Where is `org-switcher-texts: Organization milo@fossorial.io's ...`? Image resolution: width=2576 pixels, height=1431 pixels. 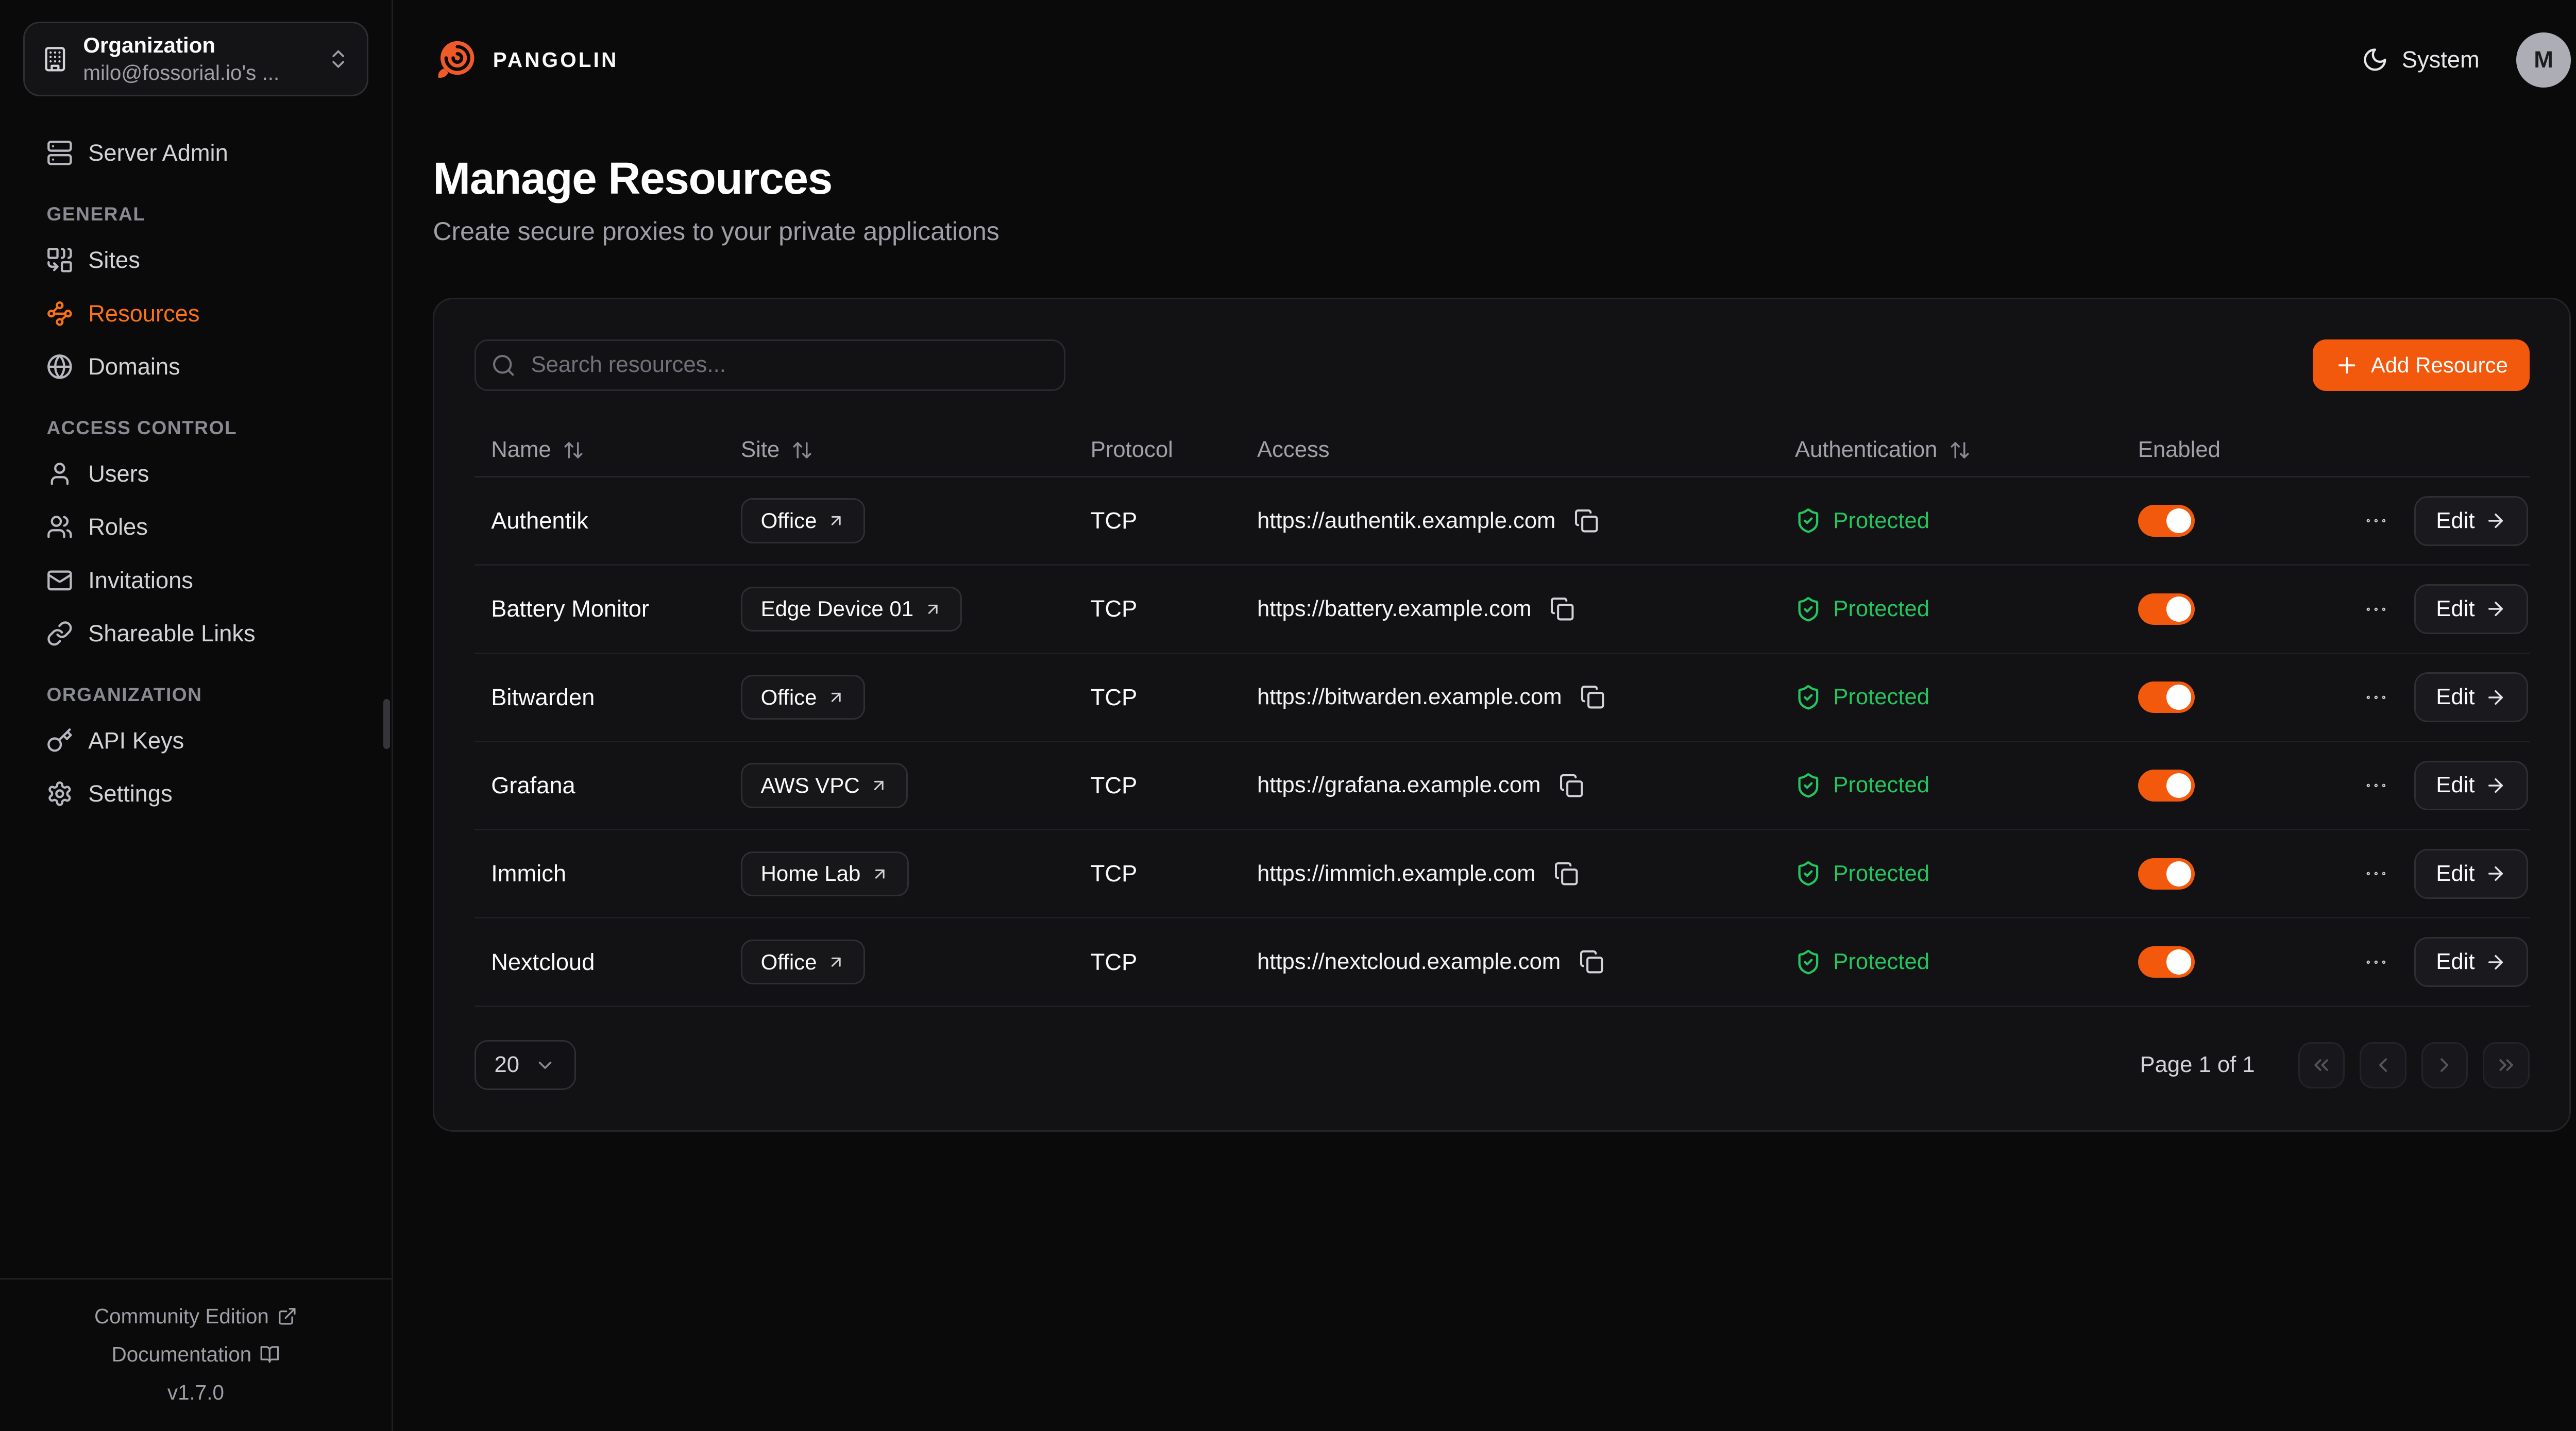
org-switcher-texts: Organization milo@fossorial.io's ... is located at coordinates (197, 59).